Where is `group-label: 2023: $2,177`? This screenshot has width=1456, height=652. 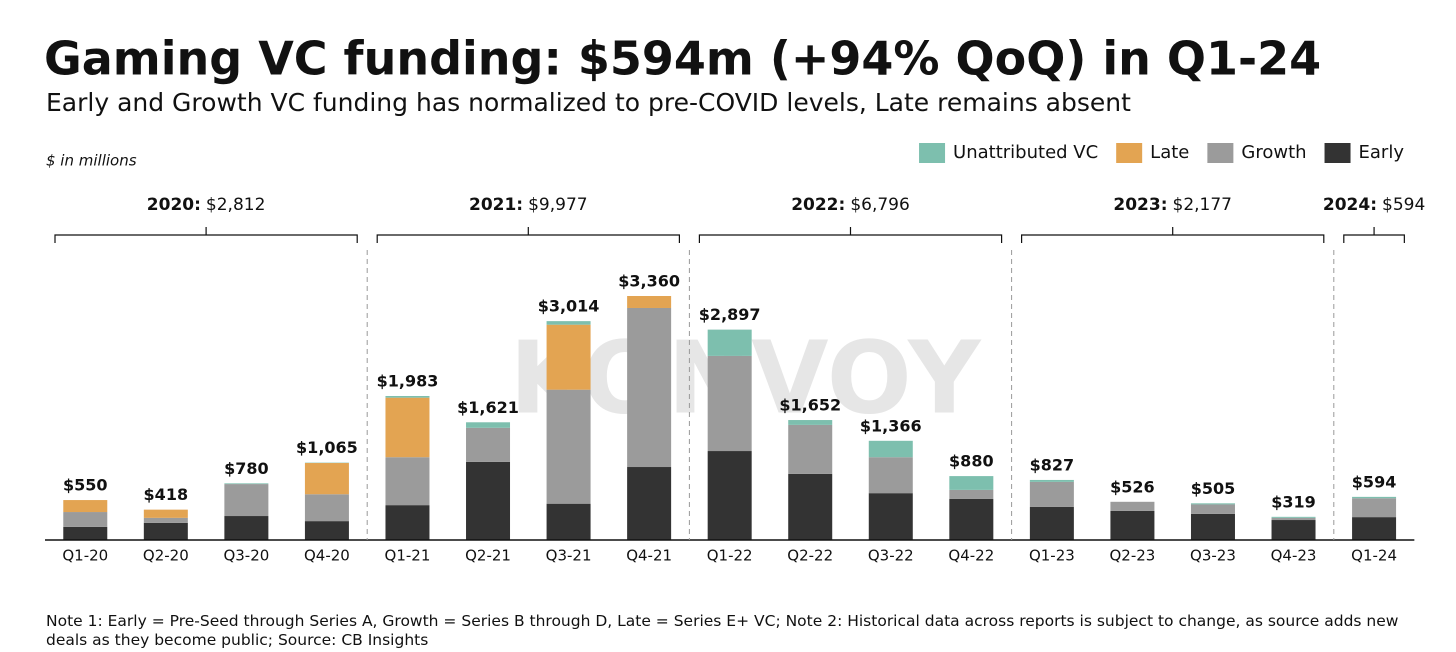
group-label: 2023: $2,177 is located at coordinates (1172, 205).